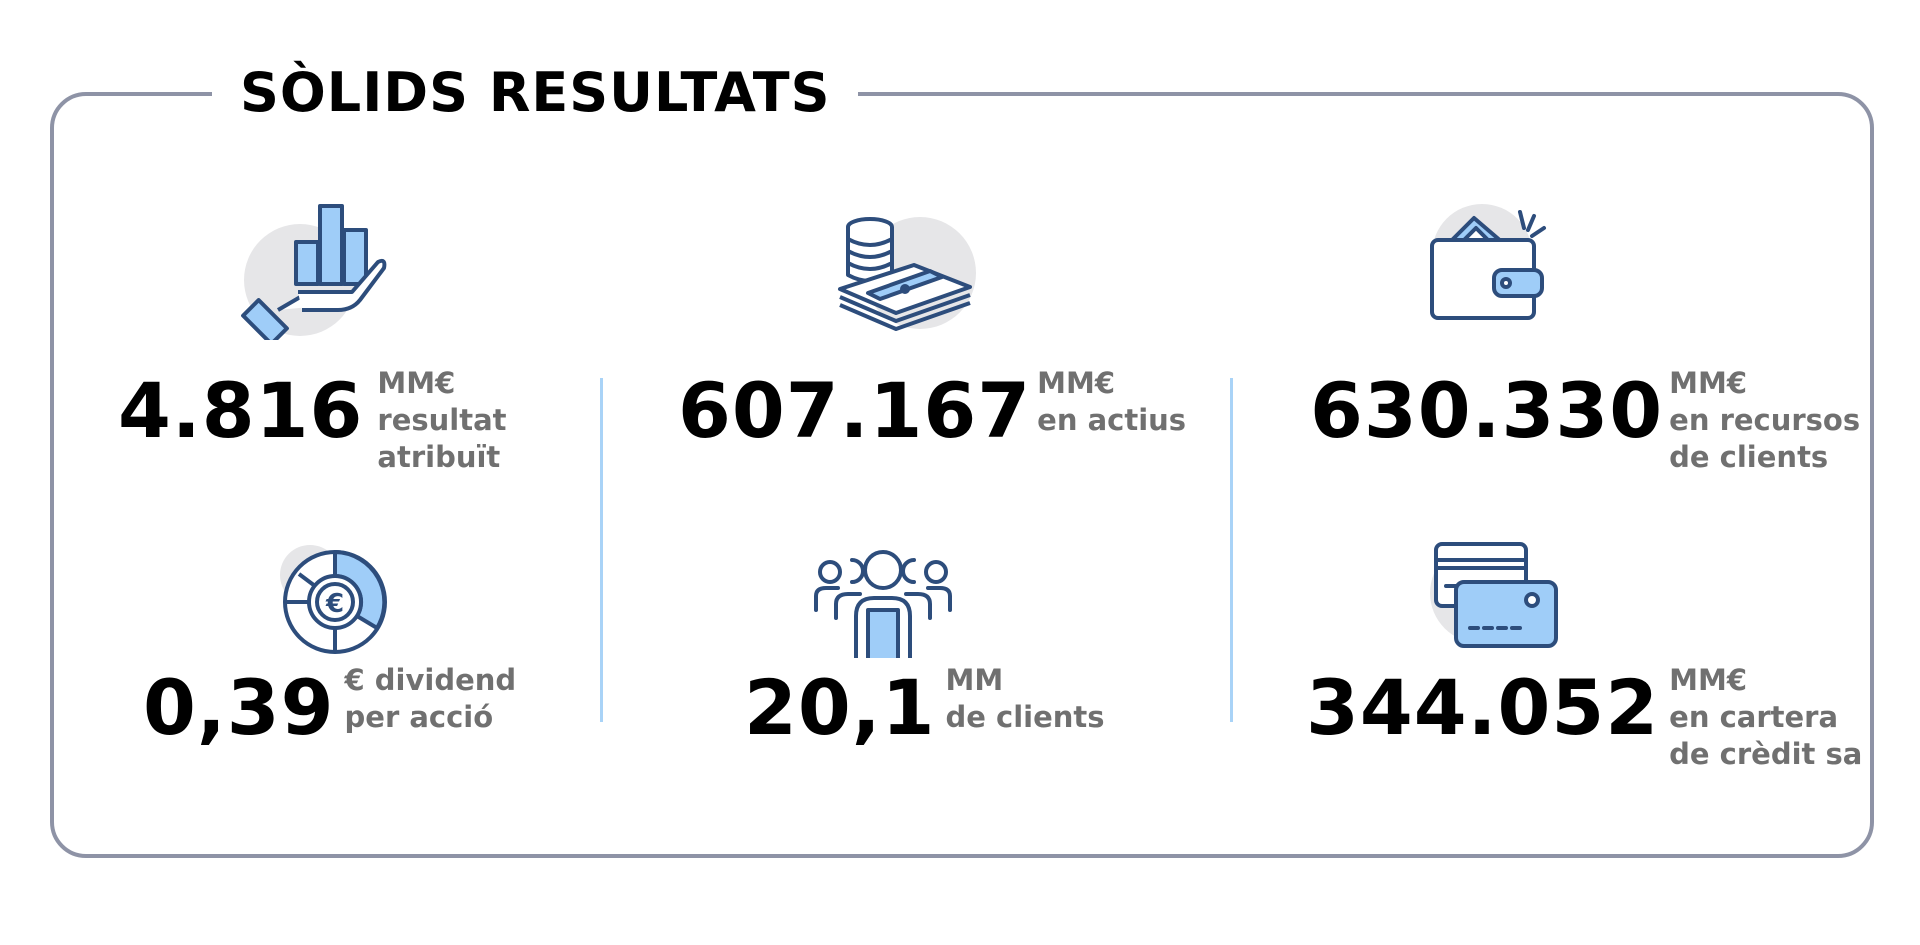 Image resolution: width=1920 pixels, height=945 pixels. Describe the element at coordinates (1483, 707) in the screenshot. I see `stat-value: 344.052` at that location.